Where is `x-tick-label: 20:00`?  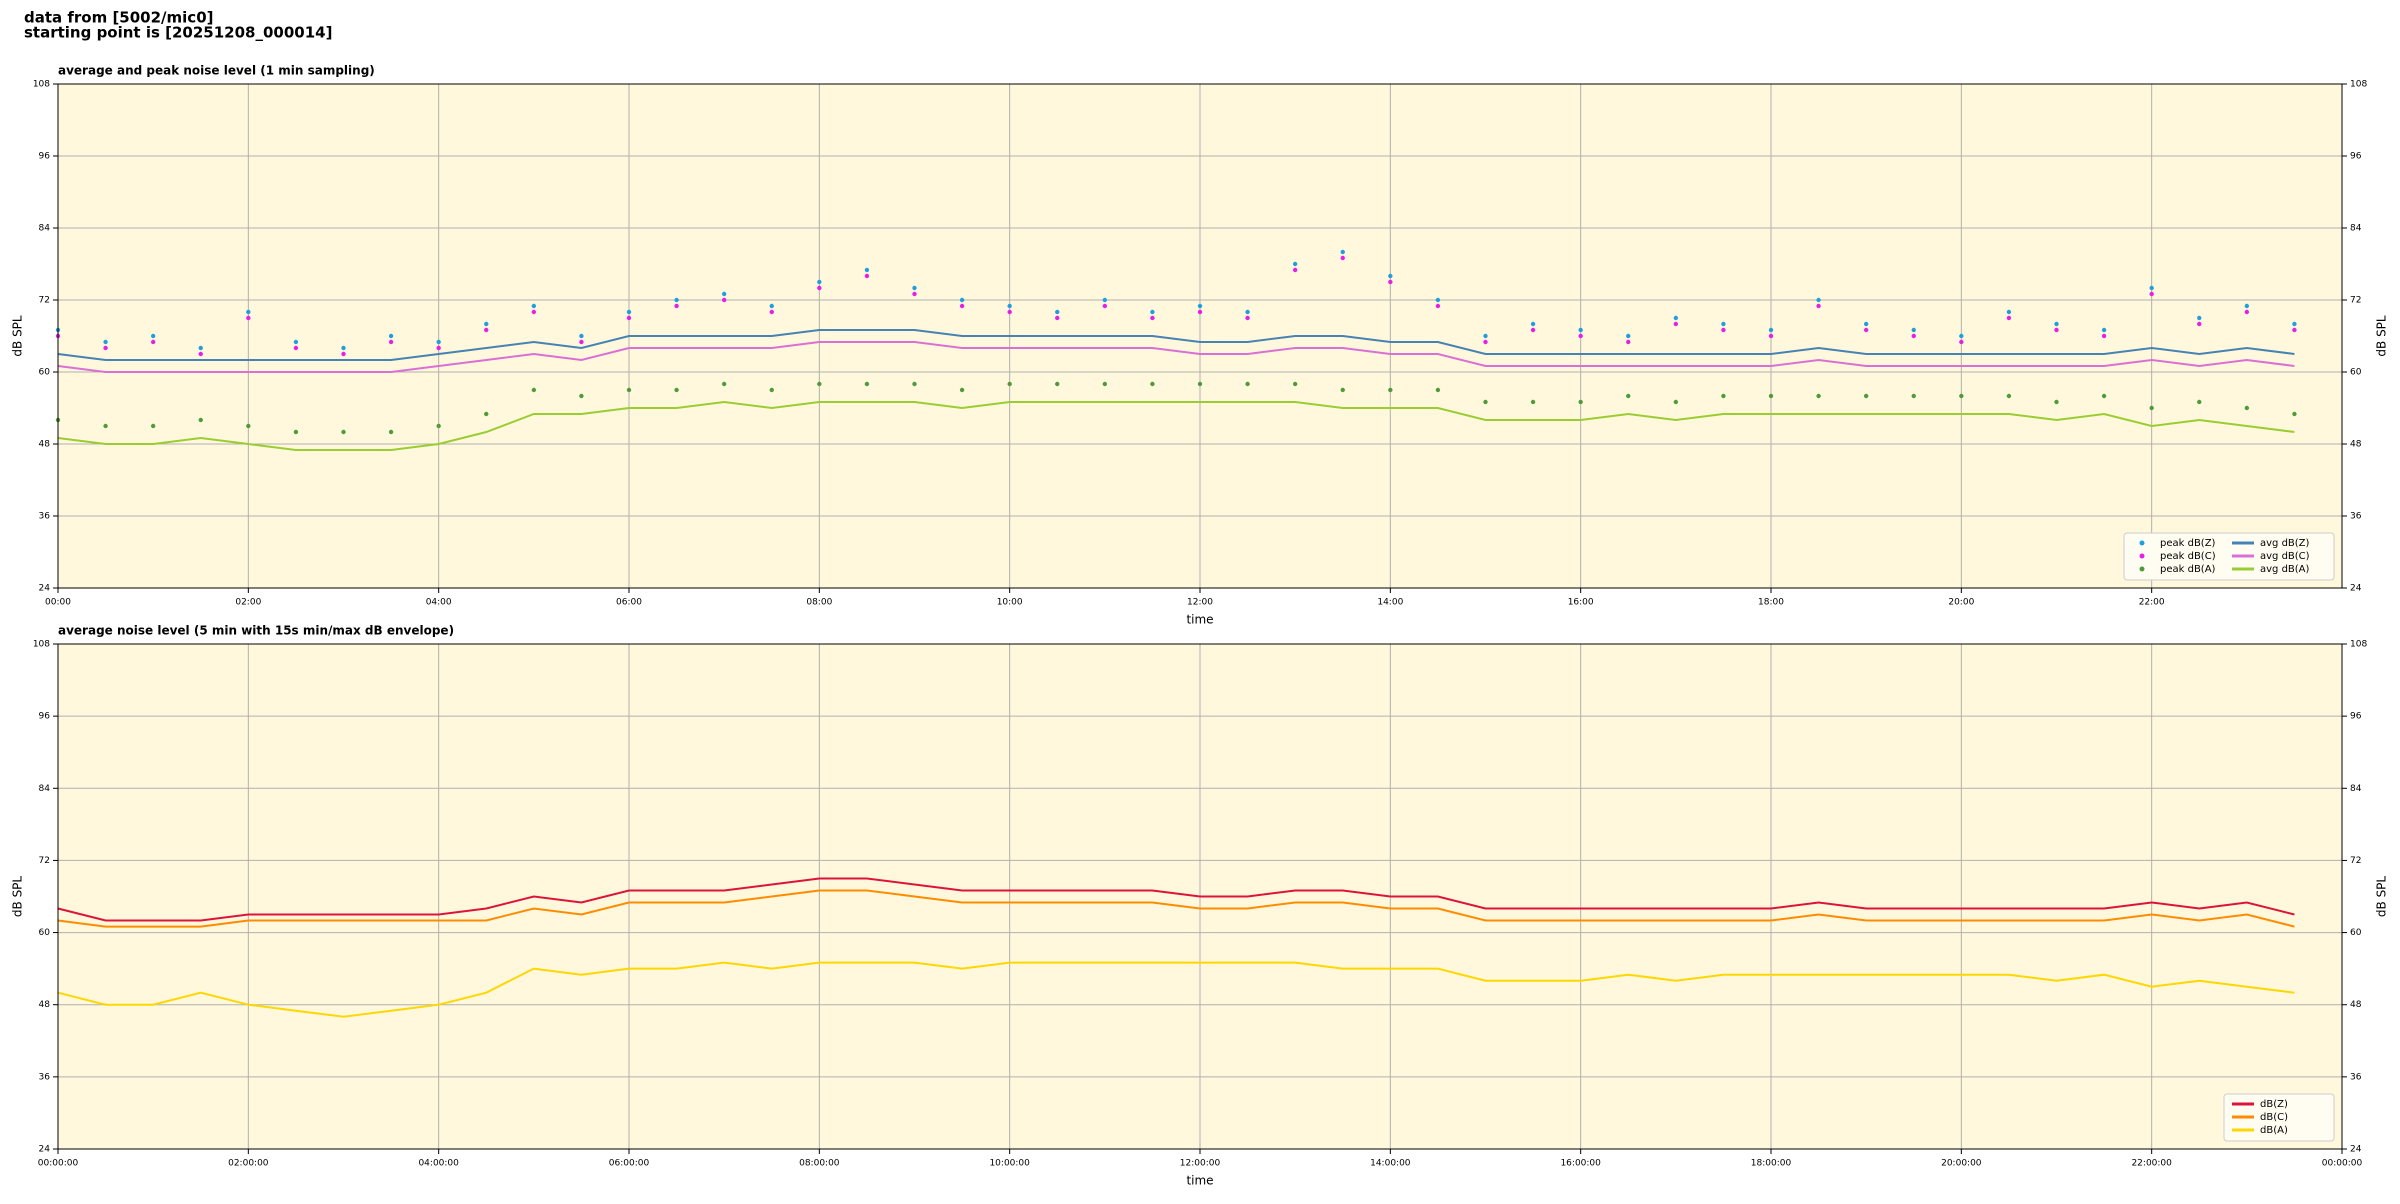
x-tick-label: 20:00 is located at coordinates (1961, 603).